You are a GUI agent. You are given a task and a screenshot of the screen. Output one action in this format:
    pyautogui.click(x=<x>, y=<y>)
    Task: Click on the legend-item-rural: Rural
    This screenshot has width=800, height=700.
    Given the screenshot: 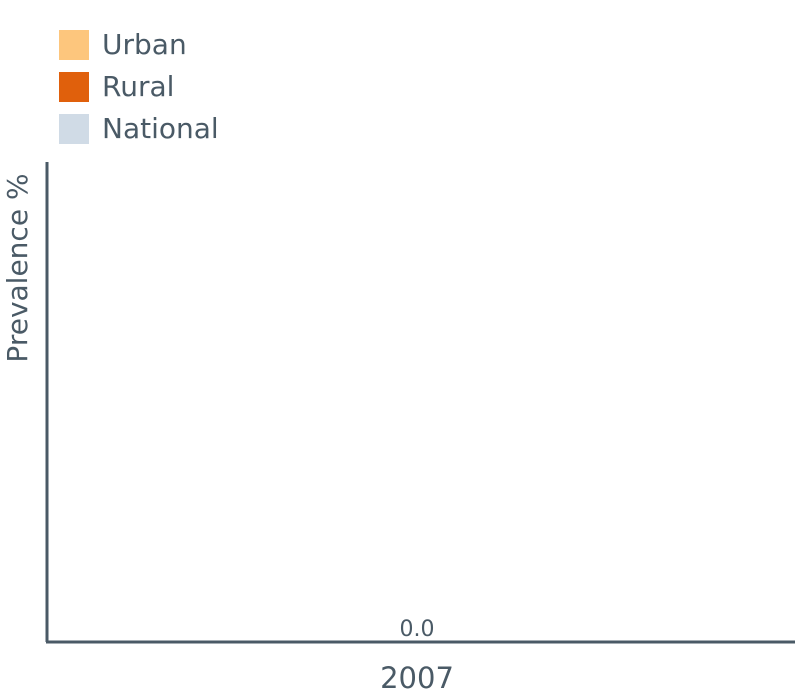 What is the action you would take?
    pyautogui.click(x=139, y=87)
    